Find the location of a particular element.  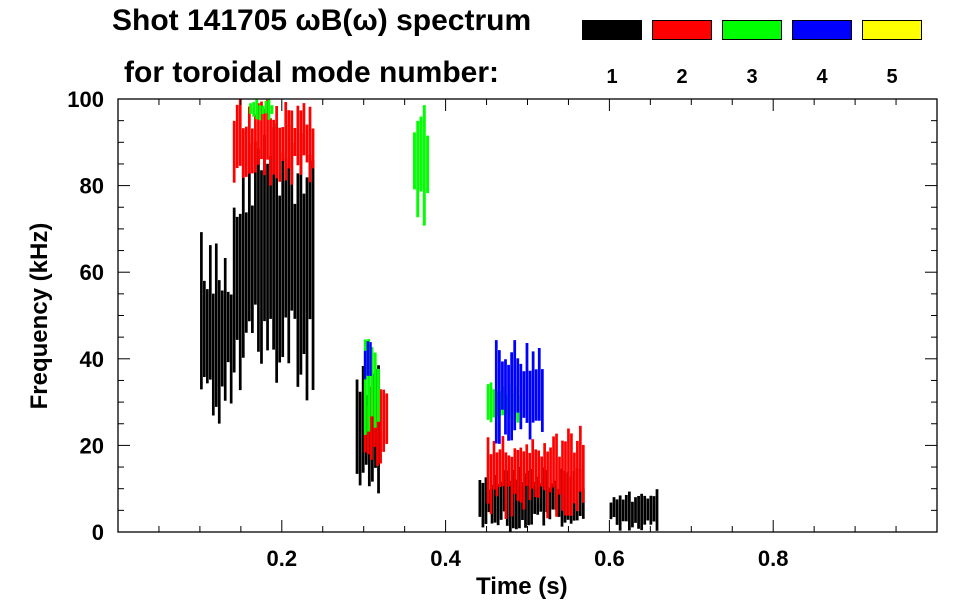

y-tick-label: 60 is located at coordinates (92, 272).